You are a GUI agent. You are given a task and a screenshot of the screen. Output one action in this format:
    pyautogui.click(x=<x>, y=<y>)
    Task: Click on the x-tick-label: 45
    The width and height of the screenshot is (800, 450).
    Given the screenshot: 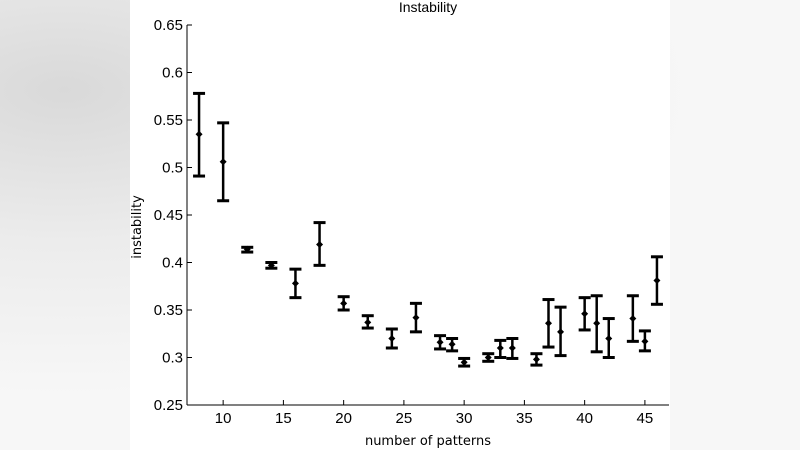 What is the action you would take?
    pyautogui.click(x=645, y=418)
    